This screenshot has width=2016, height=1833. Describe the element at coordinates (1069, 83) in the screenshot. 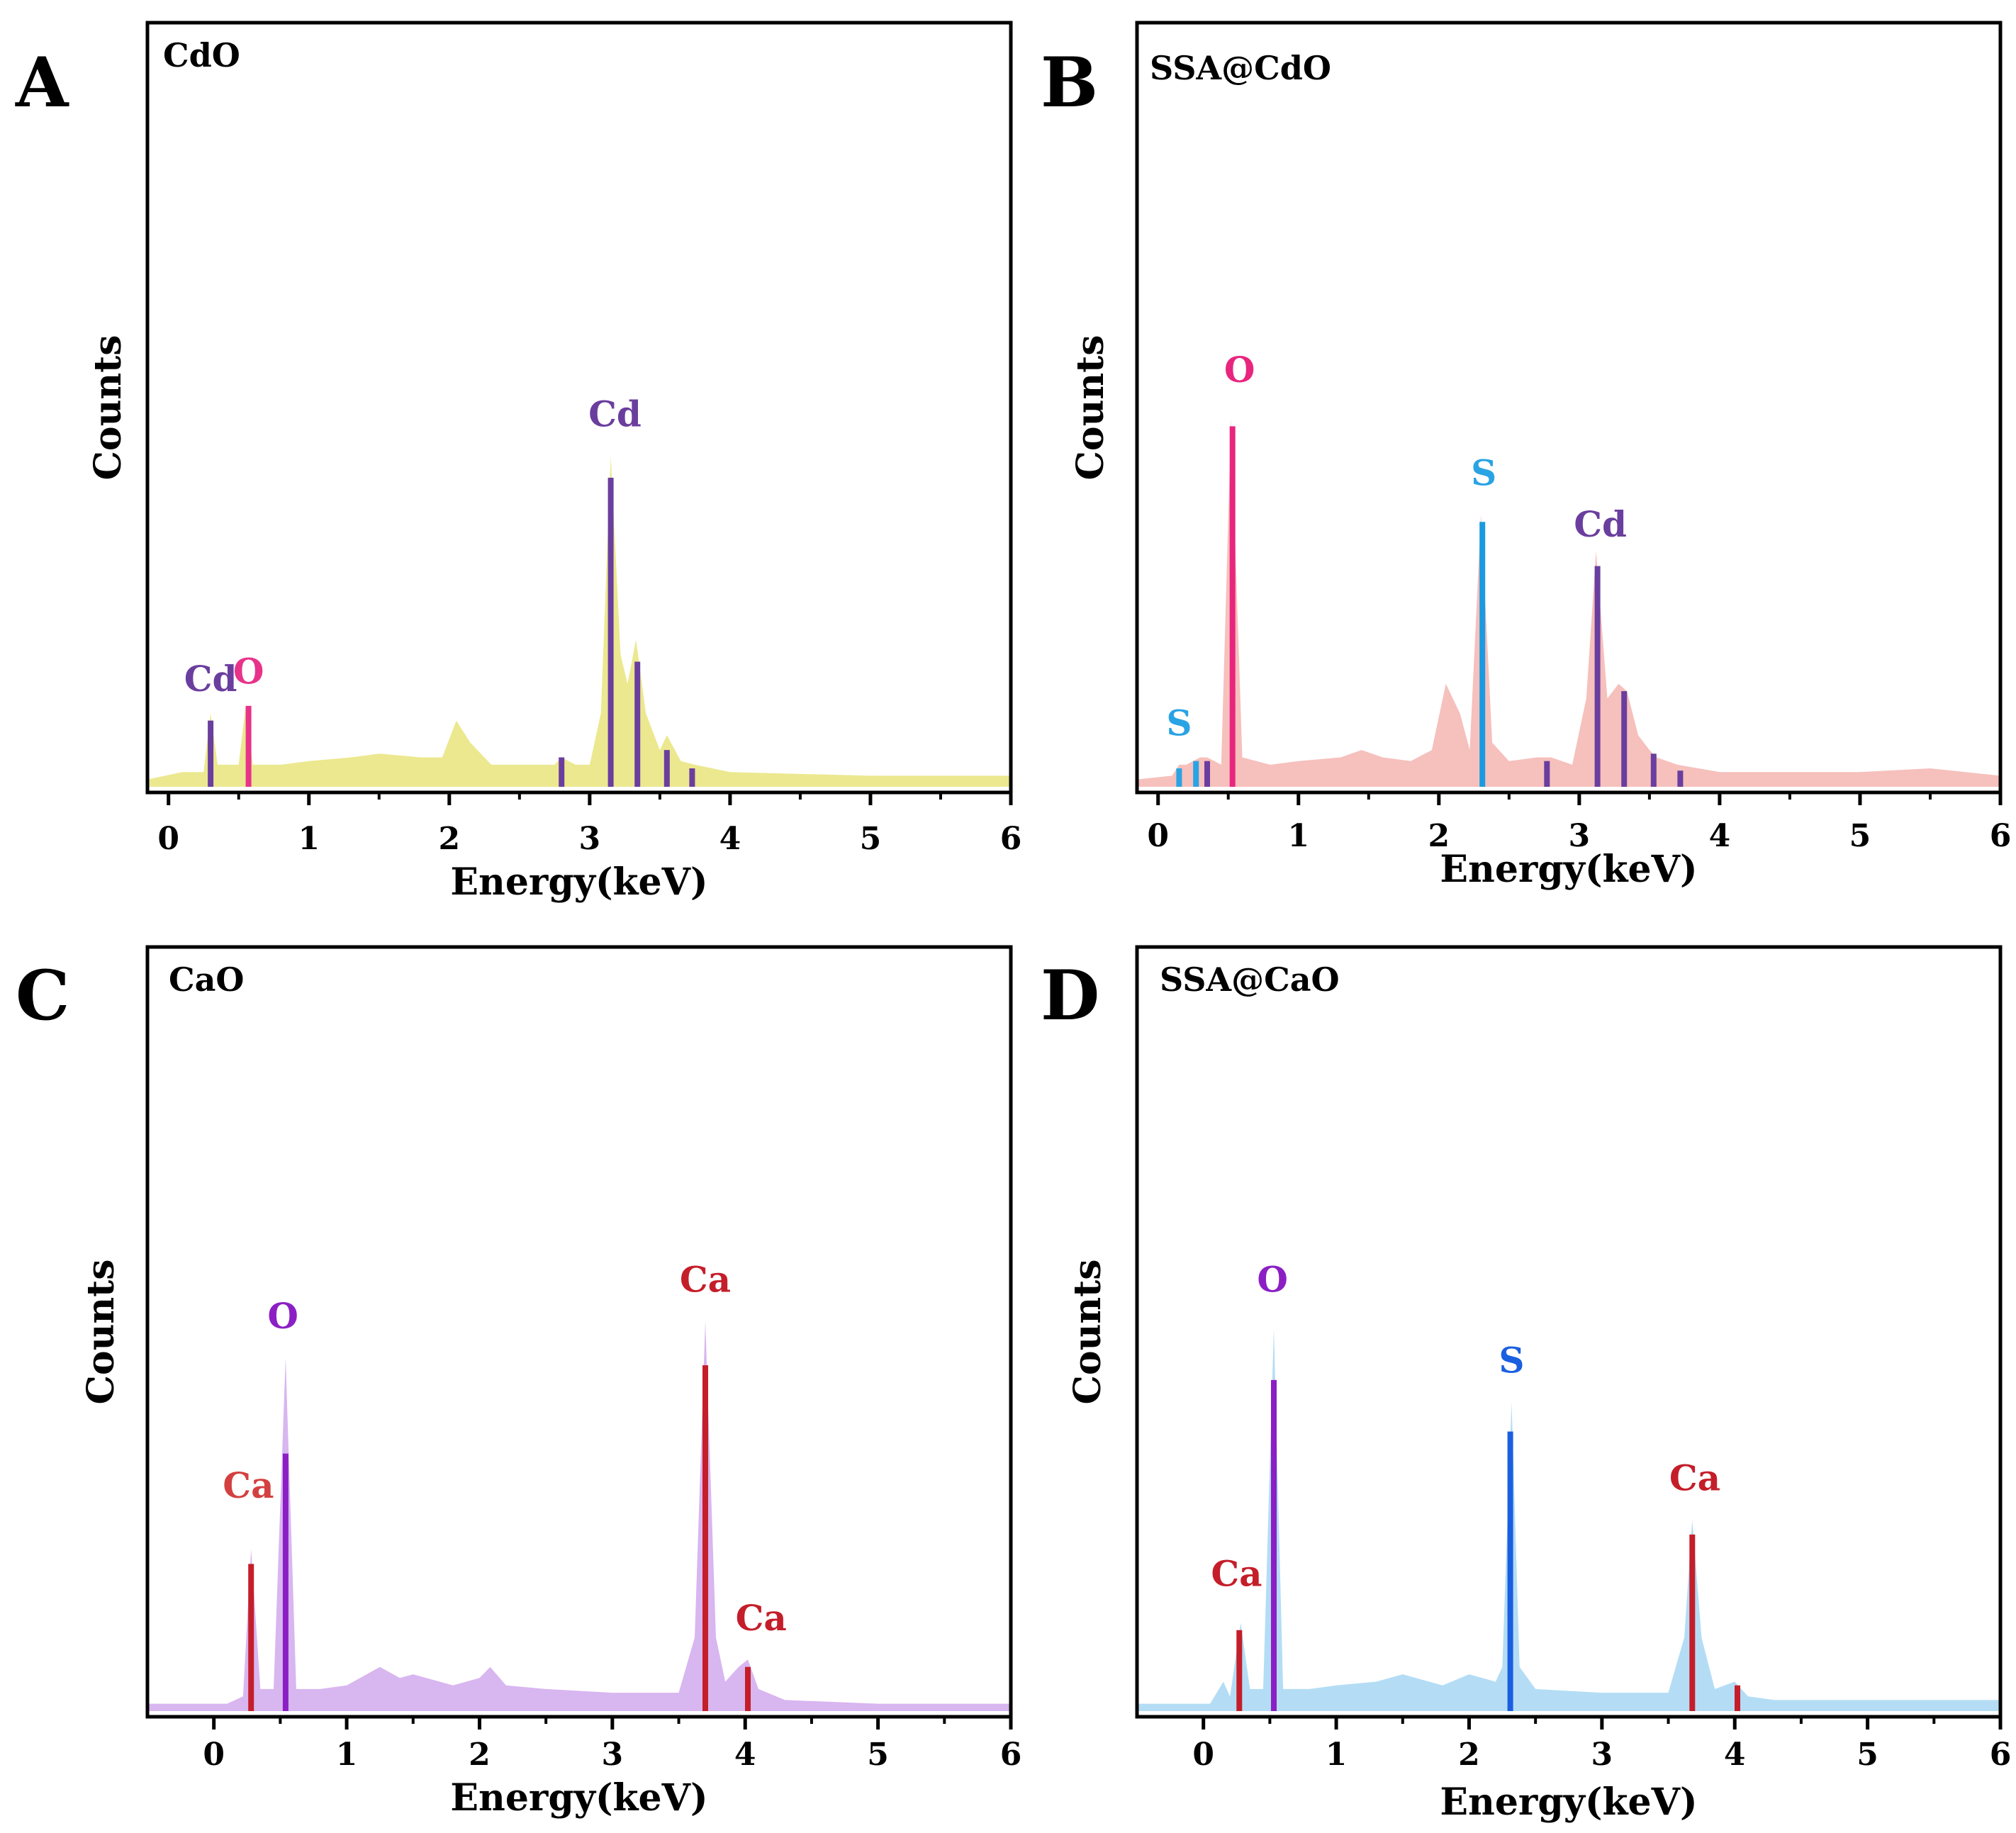

I see `panel-letter: B` at that location.